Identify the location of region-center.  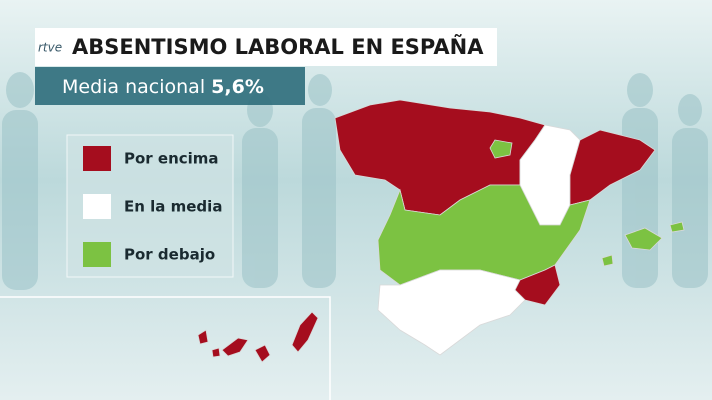
(484, 235).